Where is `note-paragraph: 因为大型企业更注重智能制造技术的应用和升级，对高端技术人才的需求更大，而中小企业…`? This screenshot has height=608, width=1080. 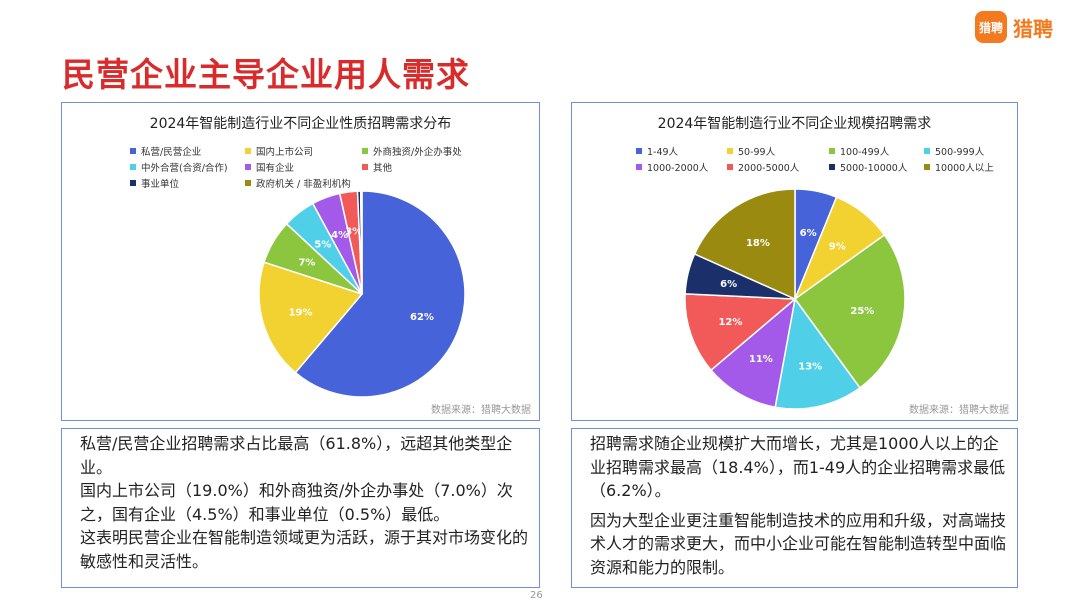
note-paragraph: 因为大型企业更注重智能制造技术的应用和升级，对高端技术人才的需求更大，而中小企业… is located at coordinates (798, 543).